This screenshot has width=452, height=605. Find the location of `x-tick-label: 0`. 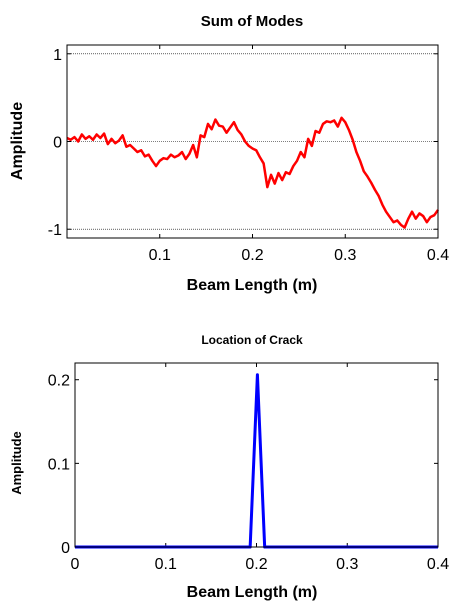

x-tick-label: 0 is located at coordinates (75, 564).